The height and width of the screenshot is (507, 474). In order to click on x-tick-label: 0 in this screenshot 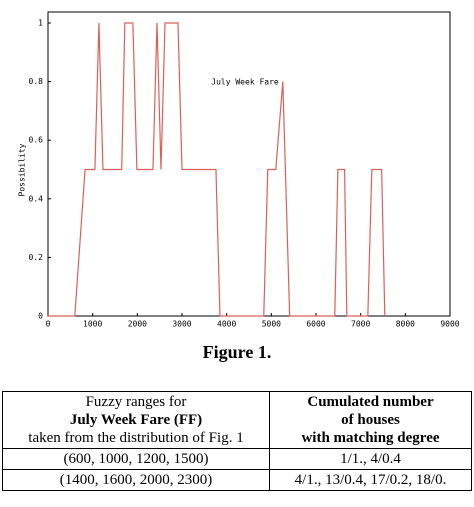, I will do `click(48, 324)`.